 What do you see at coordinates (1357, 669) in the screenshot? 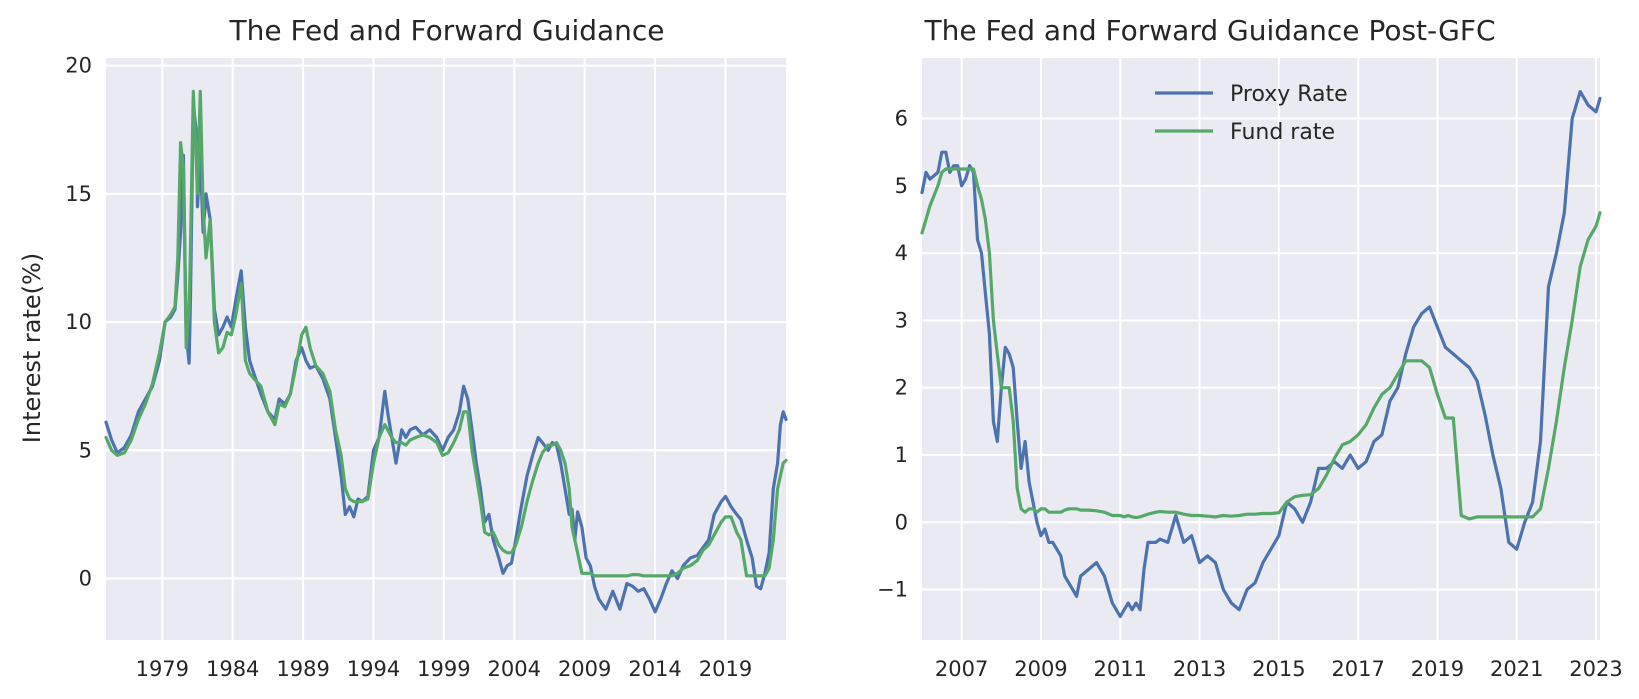
I see `x-tick-label: 2017` at bounding box center [1357, 669].